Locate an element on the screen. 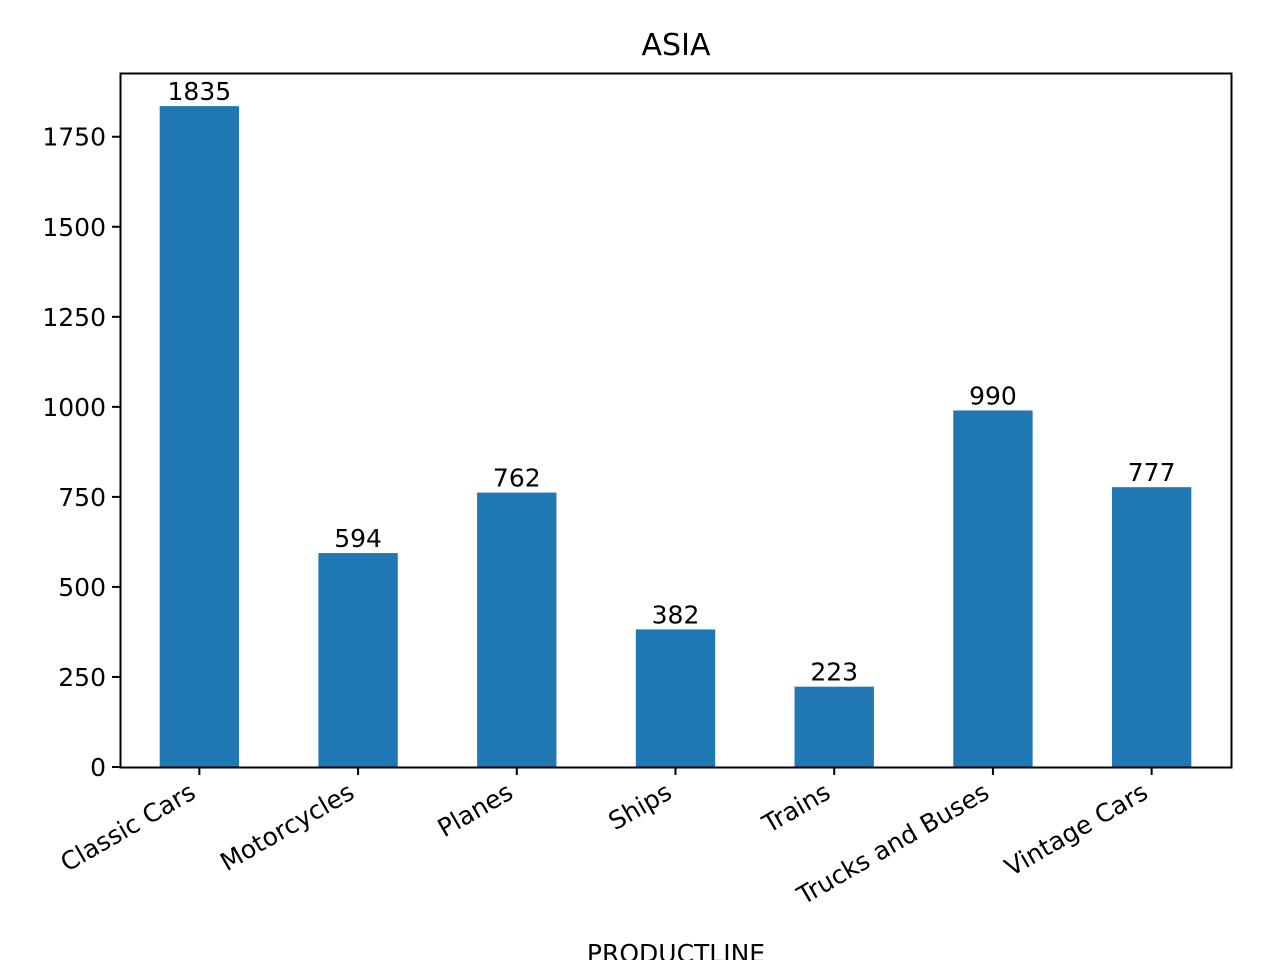  bar-value-label: 990 is located at coordinates (993, 395).